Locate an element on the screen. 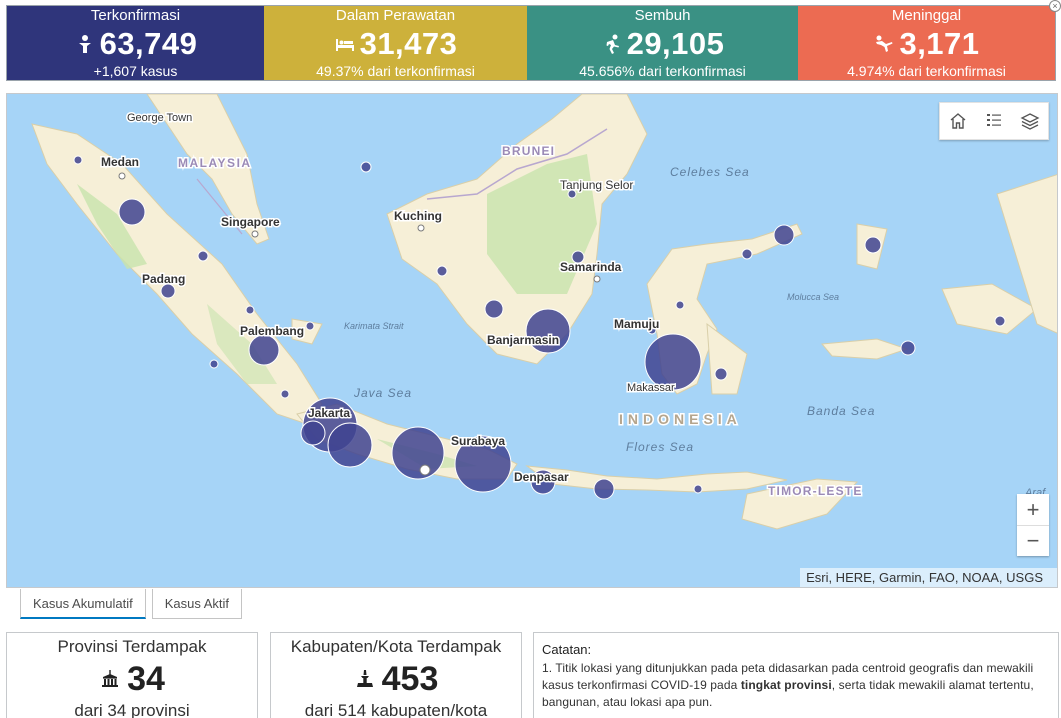  kpi-confirmed-title: Terkonfirmasi is located at coordinates (135, 15).